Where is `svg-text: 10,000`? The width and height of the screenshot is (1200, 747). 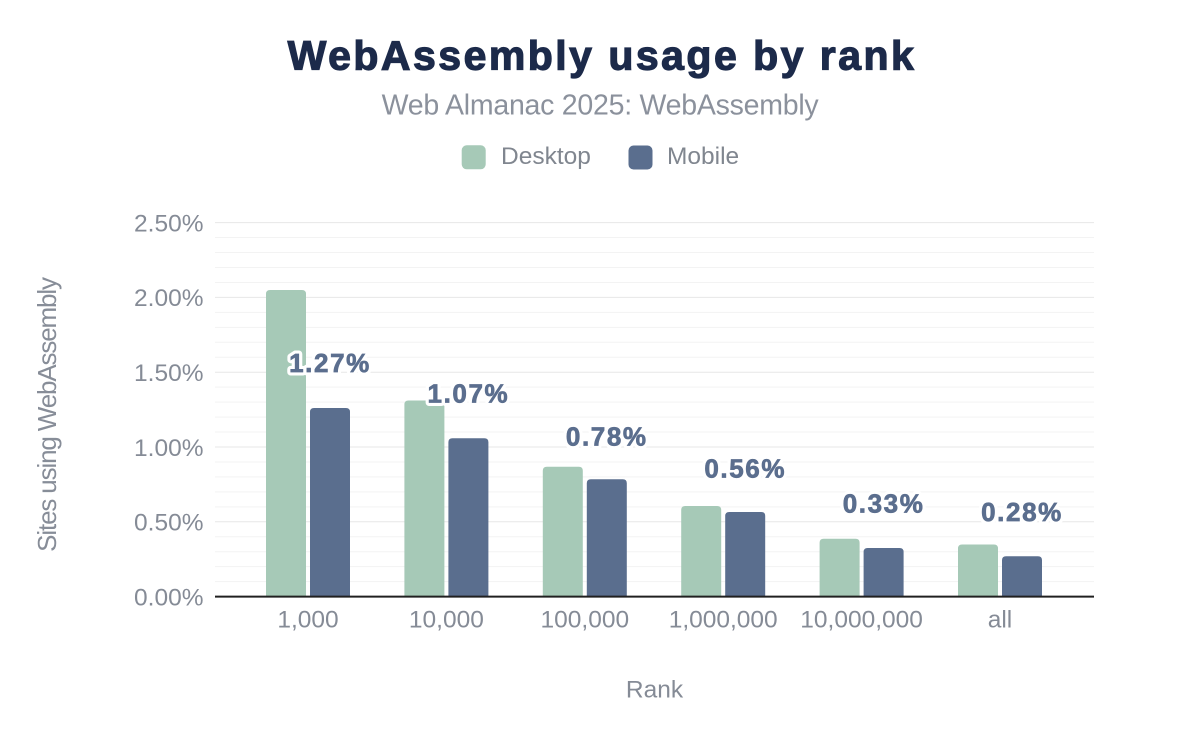
svg-text: 10,000 is located at coordinates (446, 620).